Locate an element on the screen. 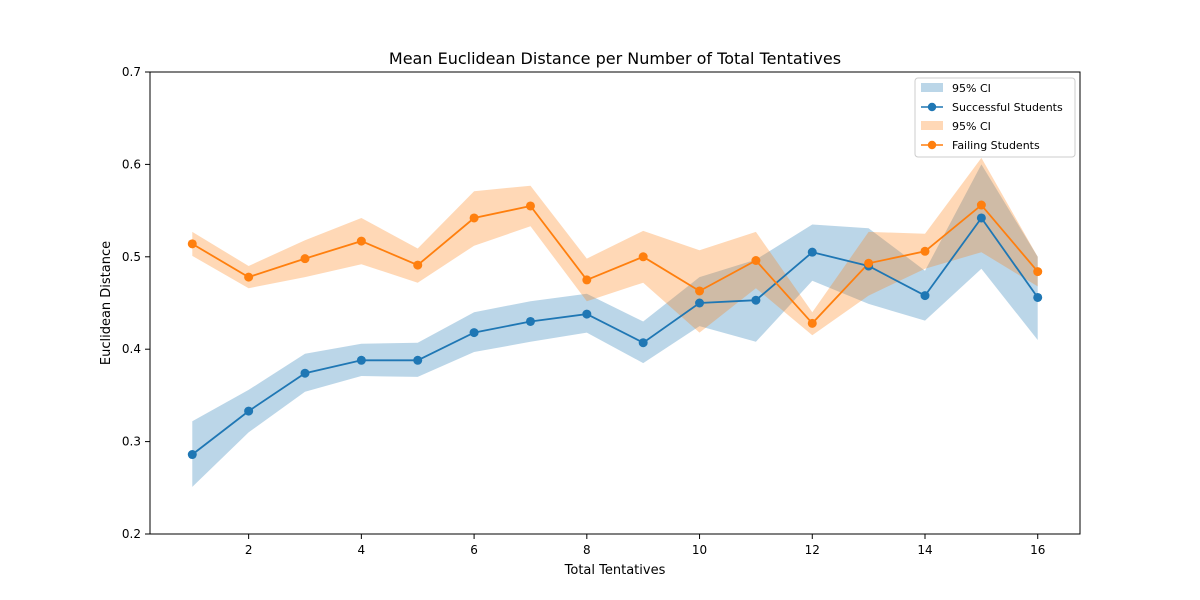  legend-swatch-ci-failing is located at coordinates (932, 125).